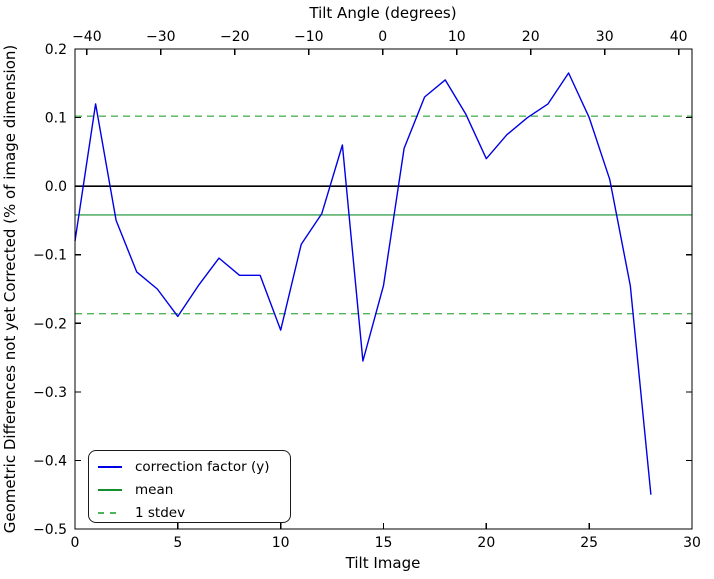 Image resolution: width=714 pixels, height=579 pixels. I want to click on legend-item: correction factor (y), so click(189, 466).